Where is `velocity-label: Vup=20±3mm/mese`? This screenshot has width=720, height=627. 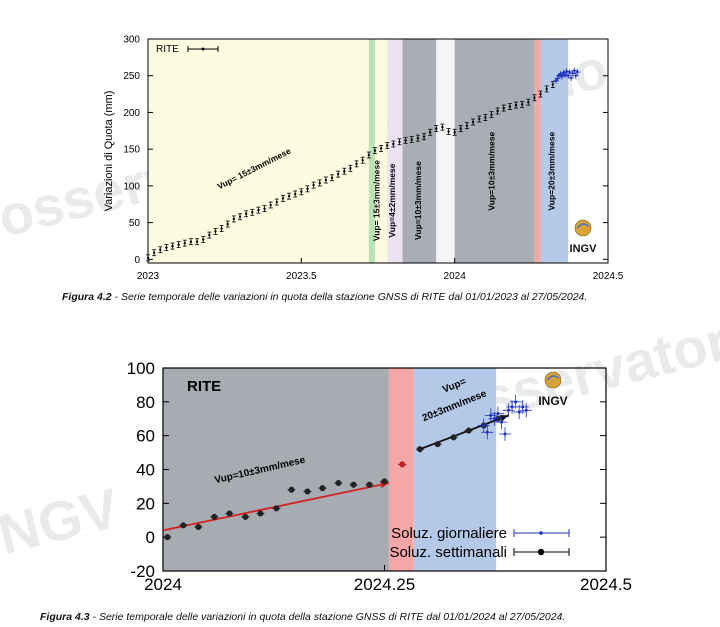 velocity-label: Vup=20±3mm/mese is located at coordinates (551, 171).